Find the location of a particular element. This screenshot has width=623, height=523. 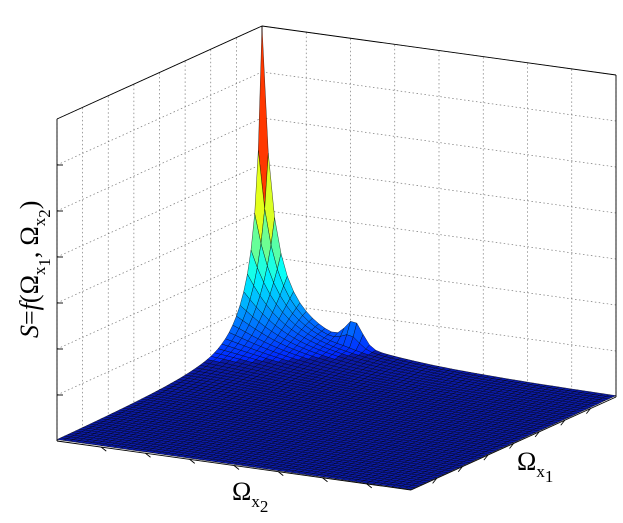

x-axis-label: Ωx2 is located at coordinates (250, 496).